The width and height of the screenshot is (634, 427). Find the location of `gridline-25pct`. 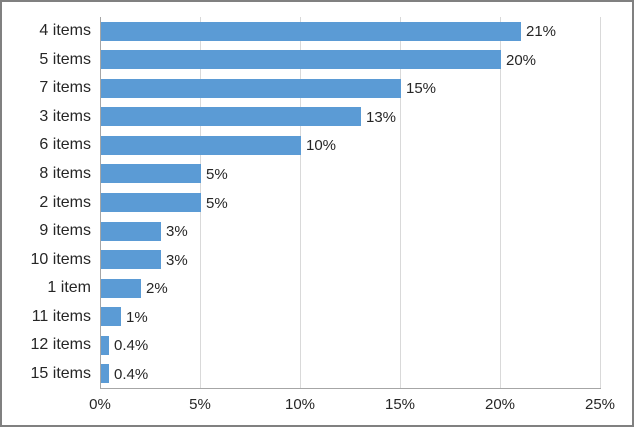

gridline-25pct is located at coordinates (600, 202).